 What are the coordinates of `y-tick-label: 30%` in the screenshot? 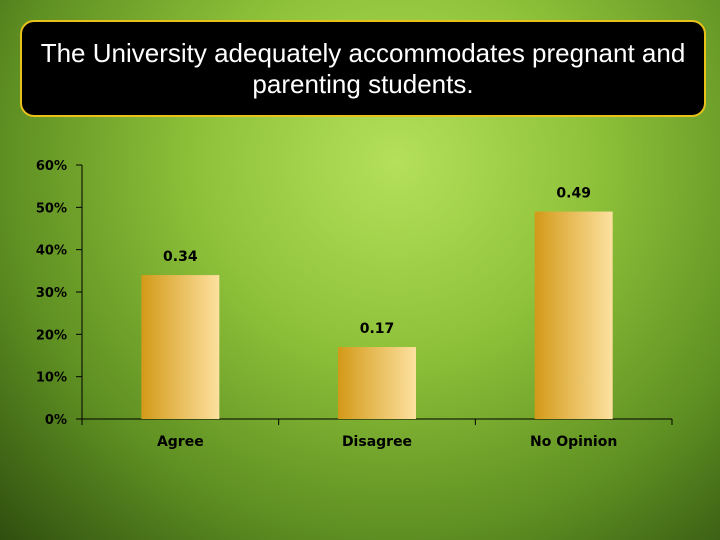 It's located at (51, 293).